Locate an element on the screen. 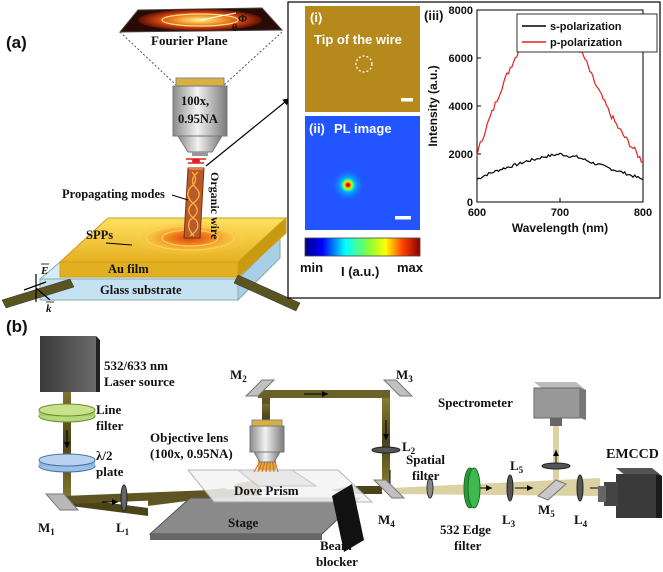 The image size is (663, 572). pl-image is located at coordinates (362, 173).